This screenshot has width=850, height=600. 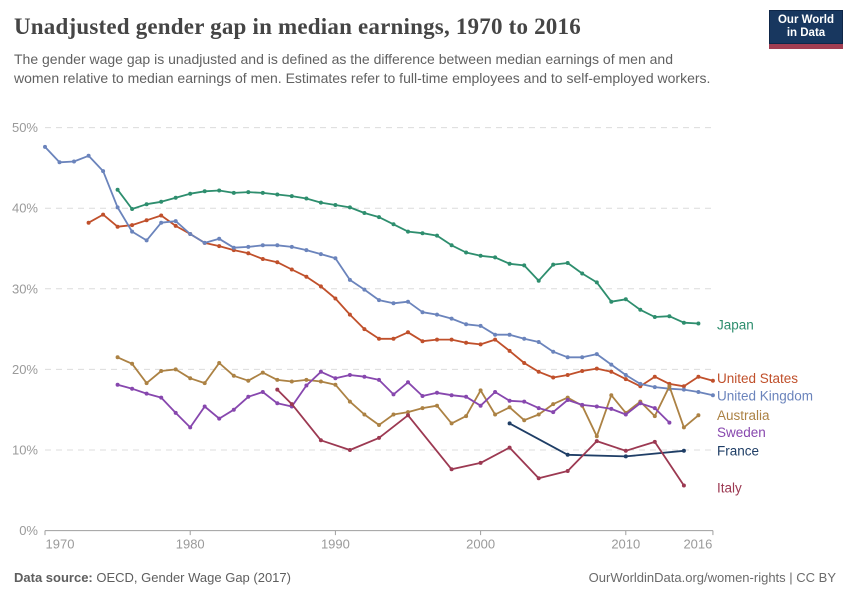 I want to click on series-label-sweden: Sweden, so click(x=741, y=432).